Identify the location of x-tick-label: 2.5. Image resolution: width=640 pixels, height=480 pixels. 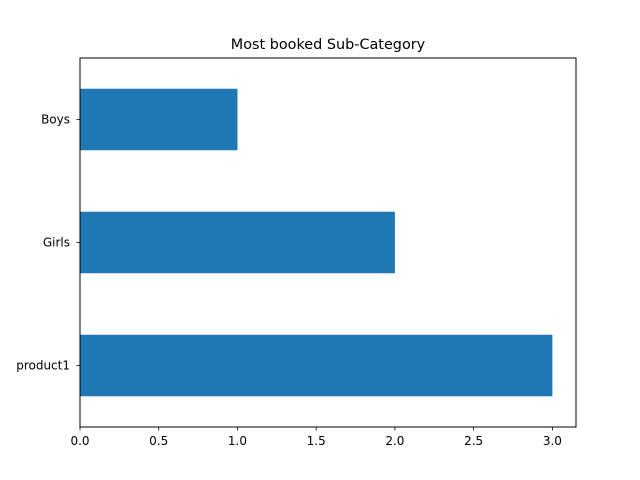
(473, 441).